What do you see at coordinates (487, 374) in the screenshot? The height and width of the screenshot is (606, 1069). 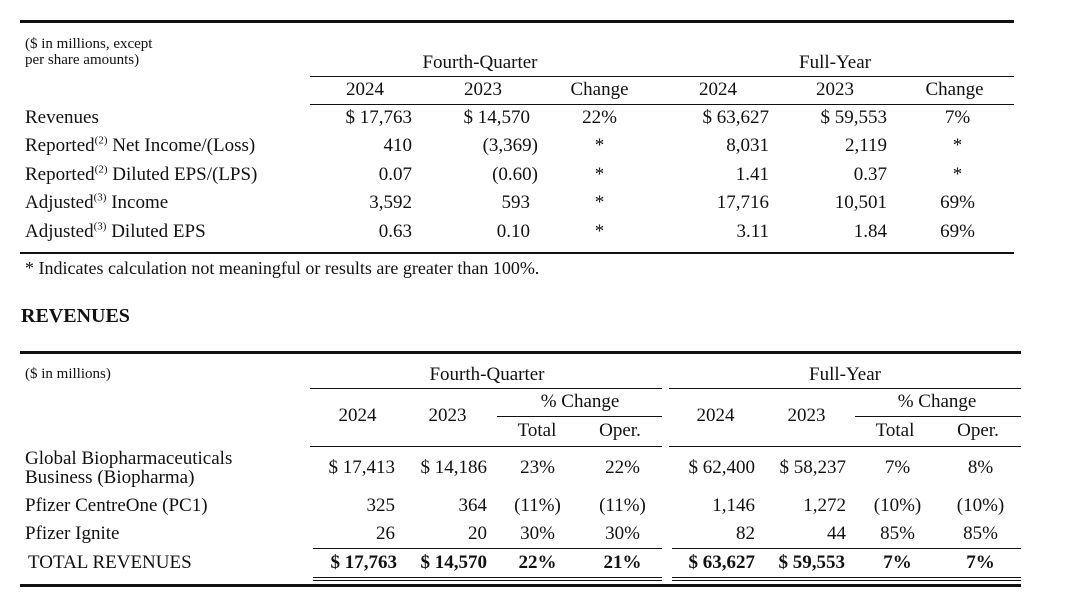 I see `table2-group-quarter: Fourth-Quarter` at bounding box center [487, 374].